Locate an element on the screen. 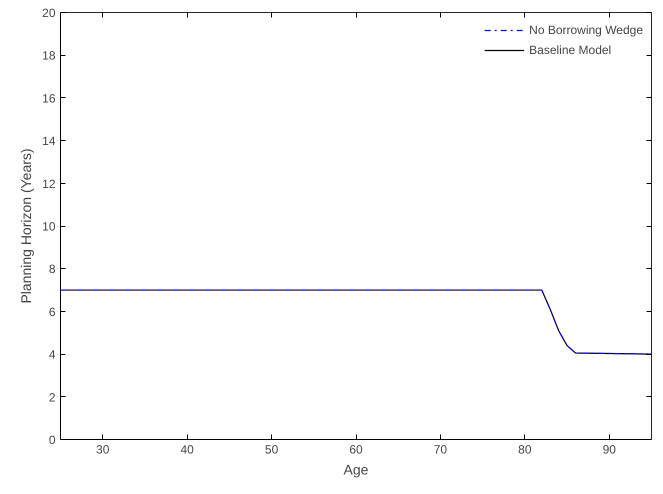  y-tick-label: 6 is located at coordinates (52, 311).